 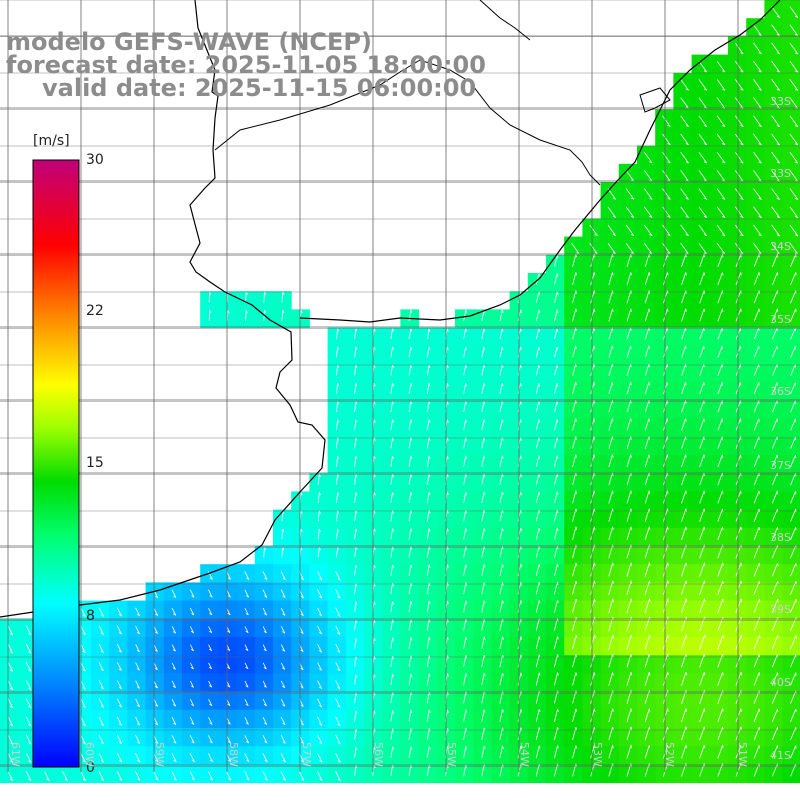 I want to click on colorbar, so click(x=56, y=463).